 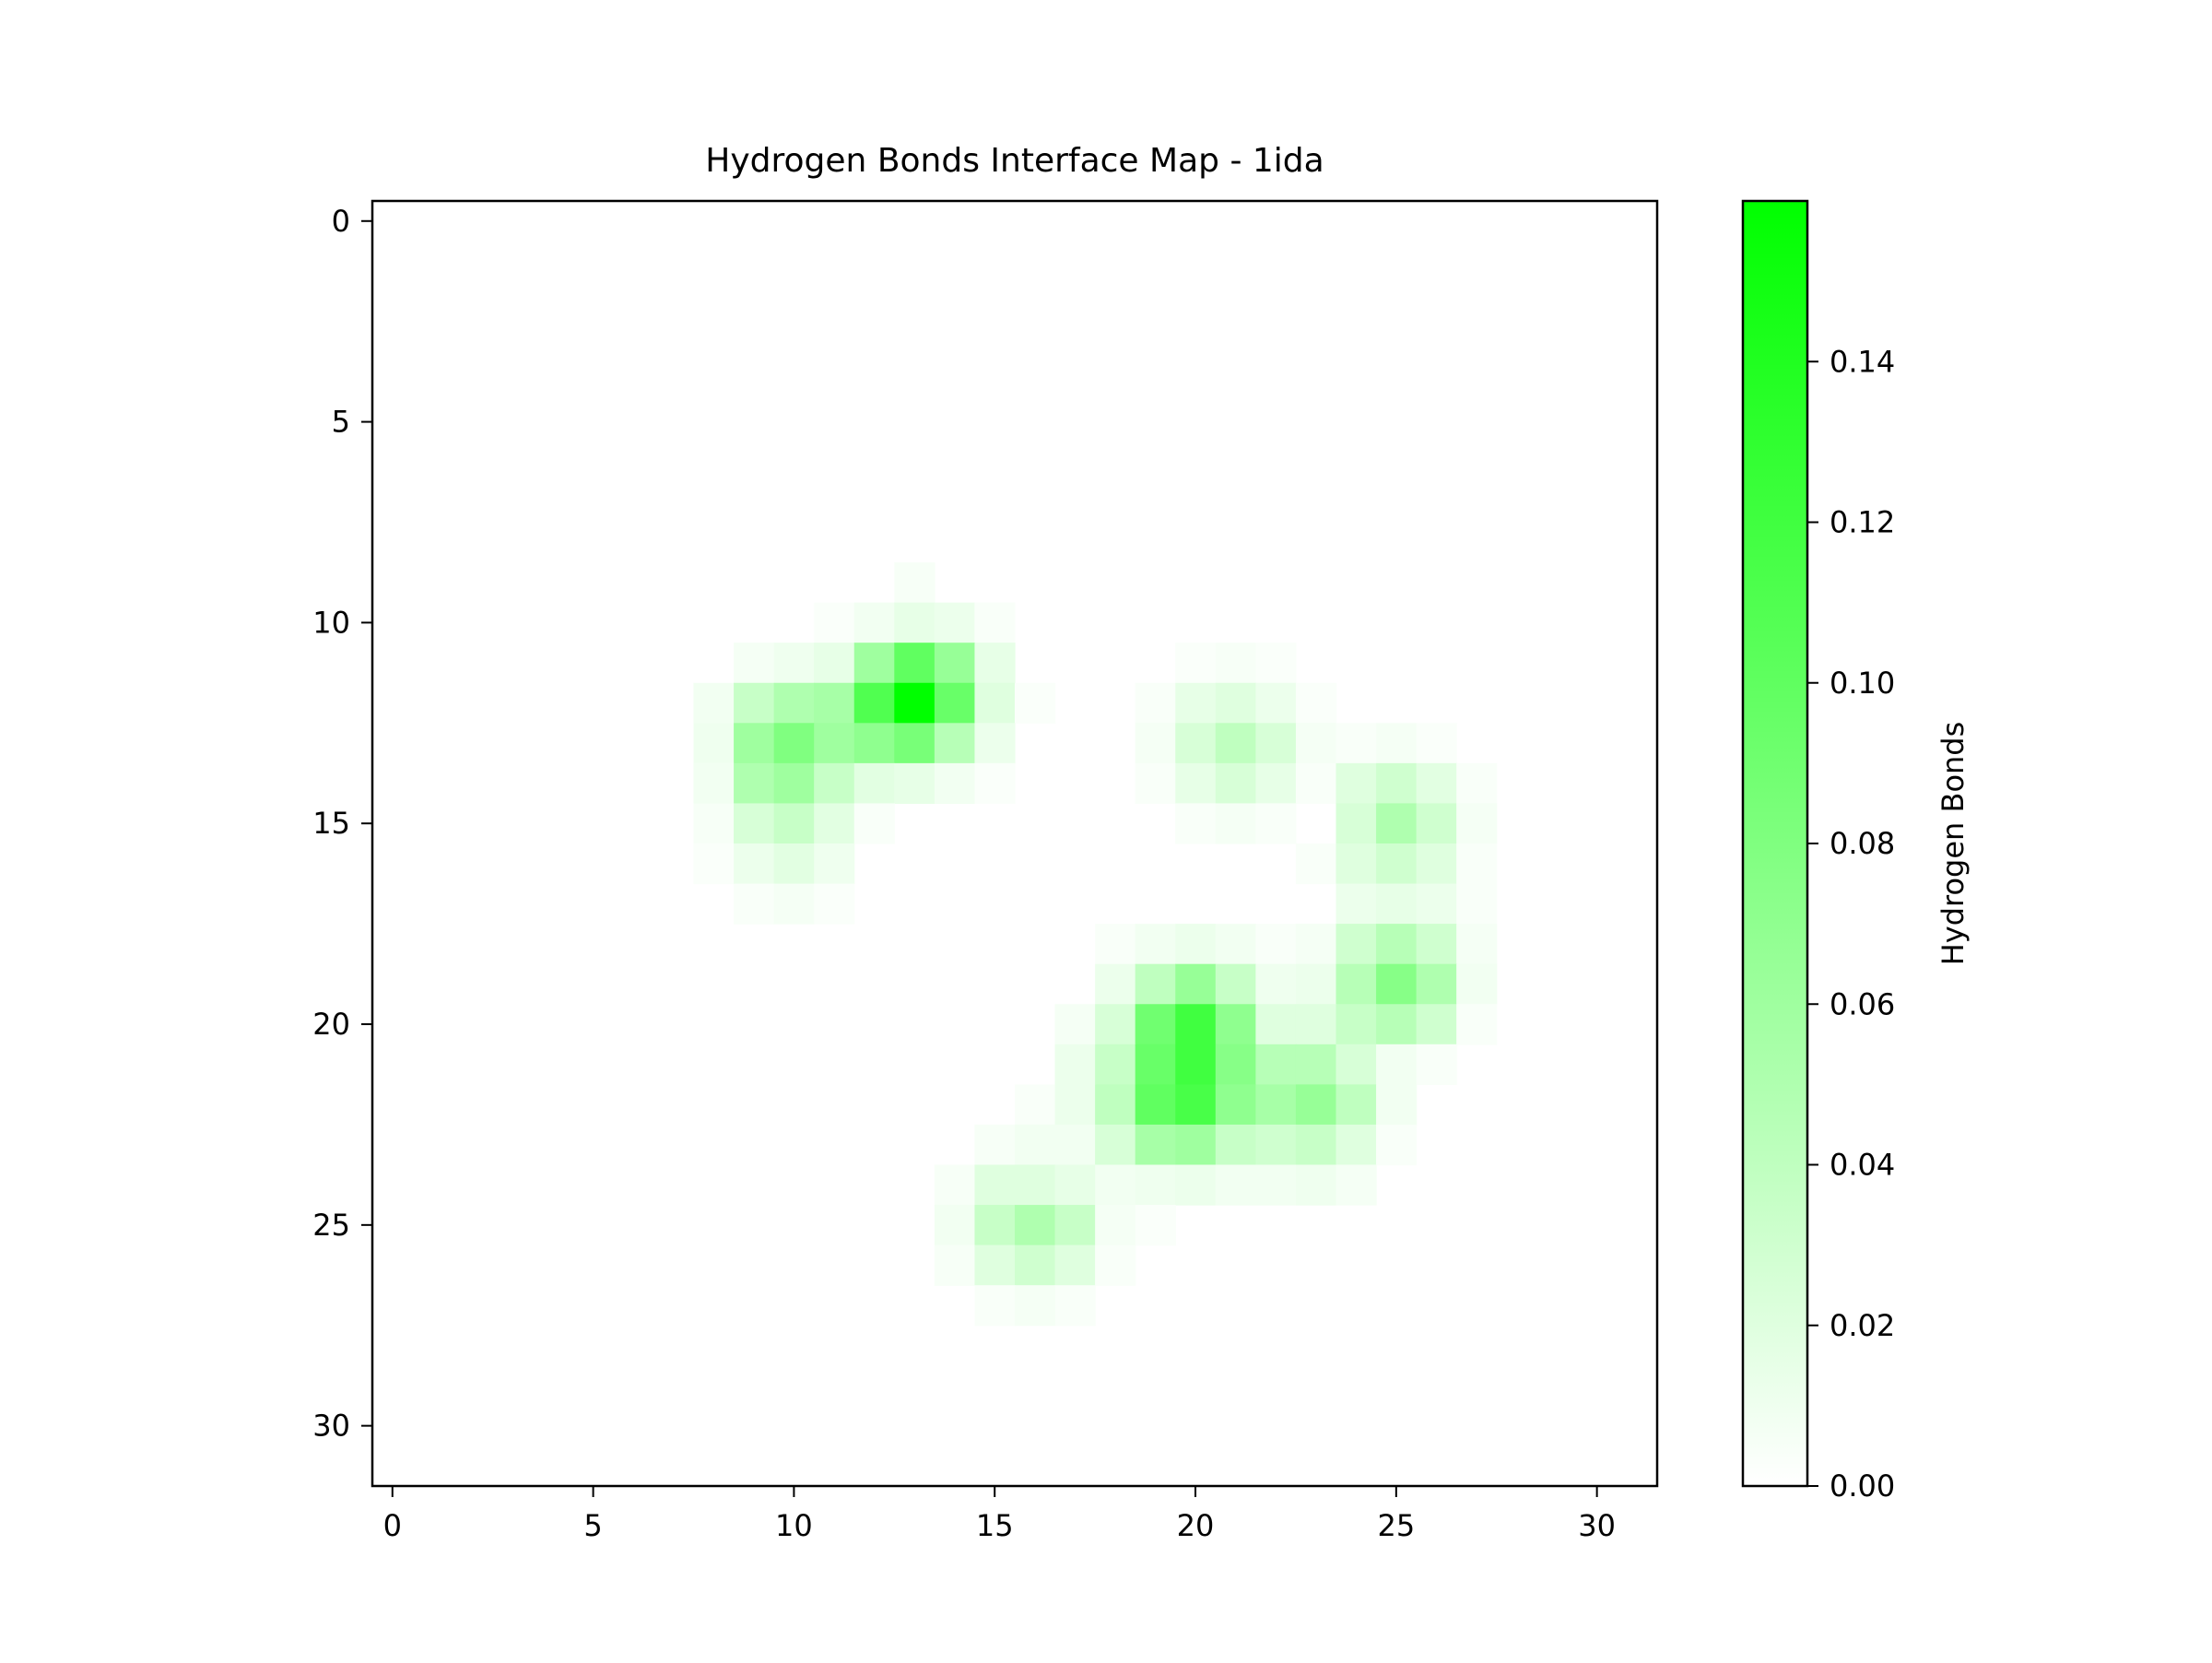 What do you see at coordinates (1862, 1486) in the screenshot?
I see `colorbar-tick-label: 0.00` at bounding box center [1862, 1486].